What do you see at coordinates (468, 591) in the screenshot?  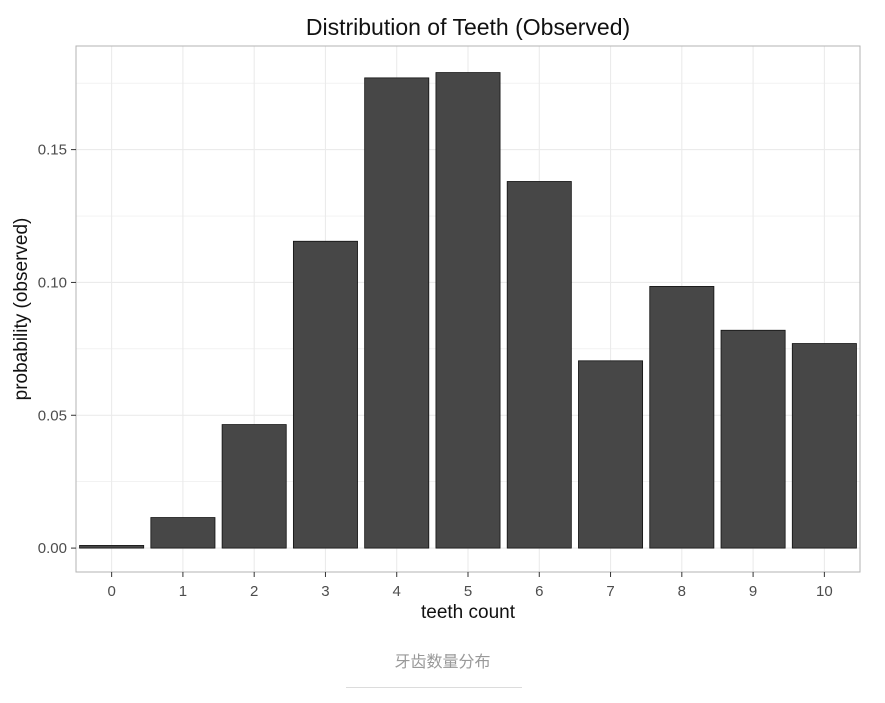 I see `x-tick-label: 5` at bounding box center [468, 591].